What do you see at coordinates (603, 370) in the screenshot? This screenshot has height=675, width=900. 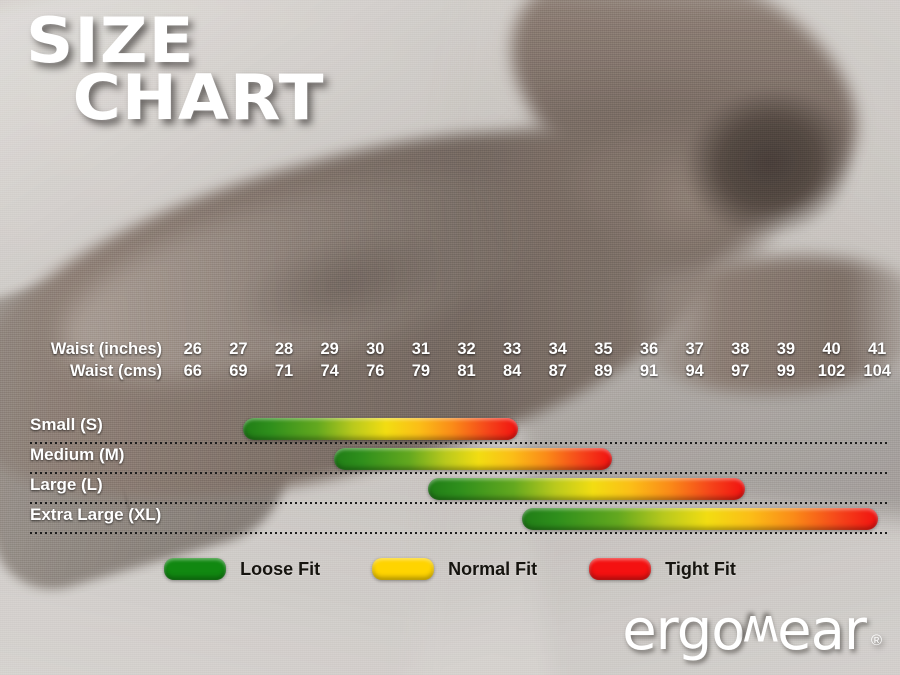 I see `table-cell: 89` at bounding box center [603, 370].